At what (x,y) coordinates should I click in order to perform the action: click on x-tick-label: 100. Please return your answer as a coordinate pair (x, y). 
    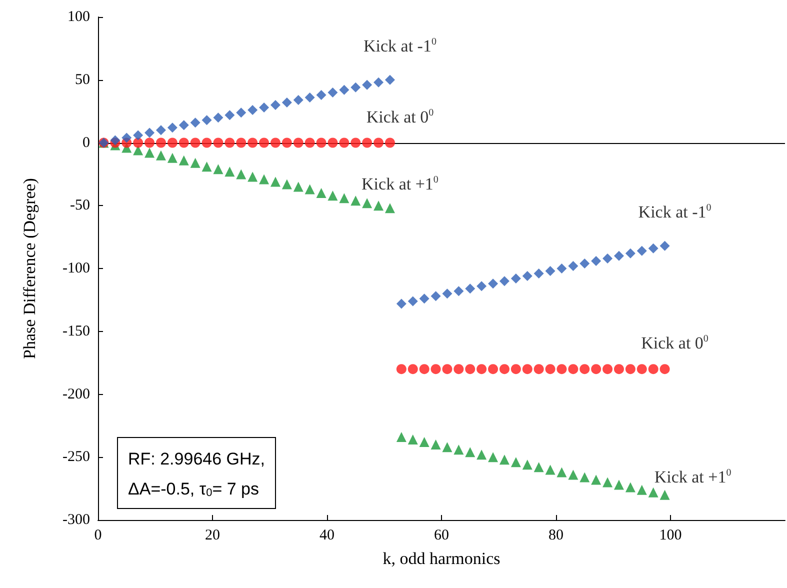
    Looking at the image, I should click on (670, 536).